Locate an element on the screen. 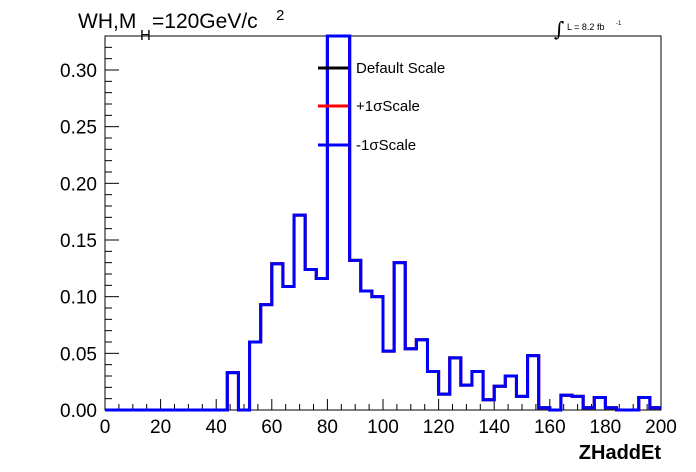 The image size is (696, 472). x-tick-label: 60 is located at coordinates (271, 427).